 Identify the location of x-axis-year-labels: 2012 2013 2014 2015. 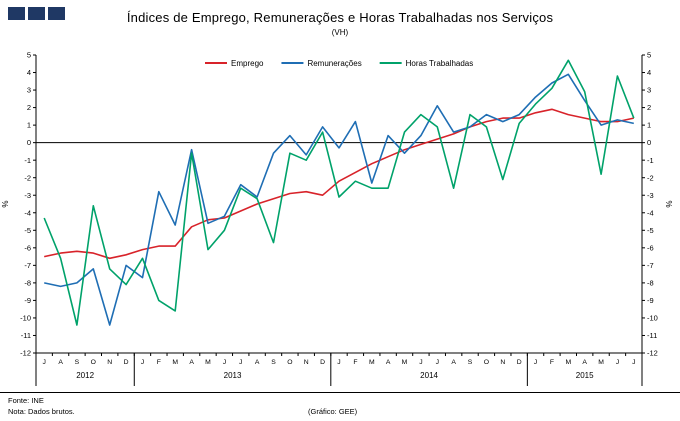
(335, 375).